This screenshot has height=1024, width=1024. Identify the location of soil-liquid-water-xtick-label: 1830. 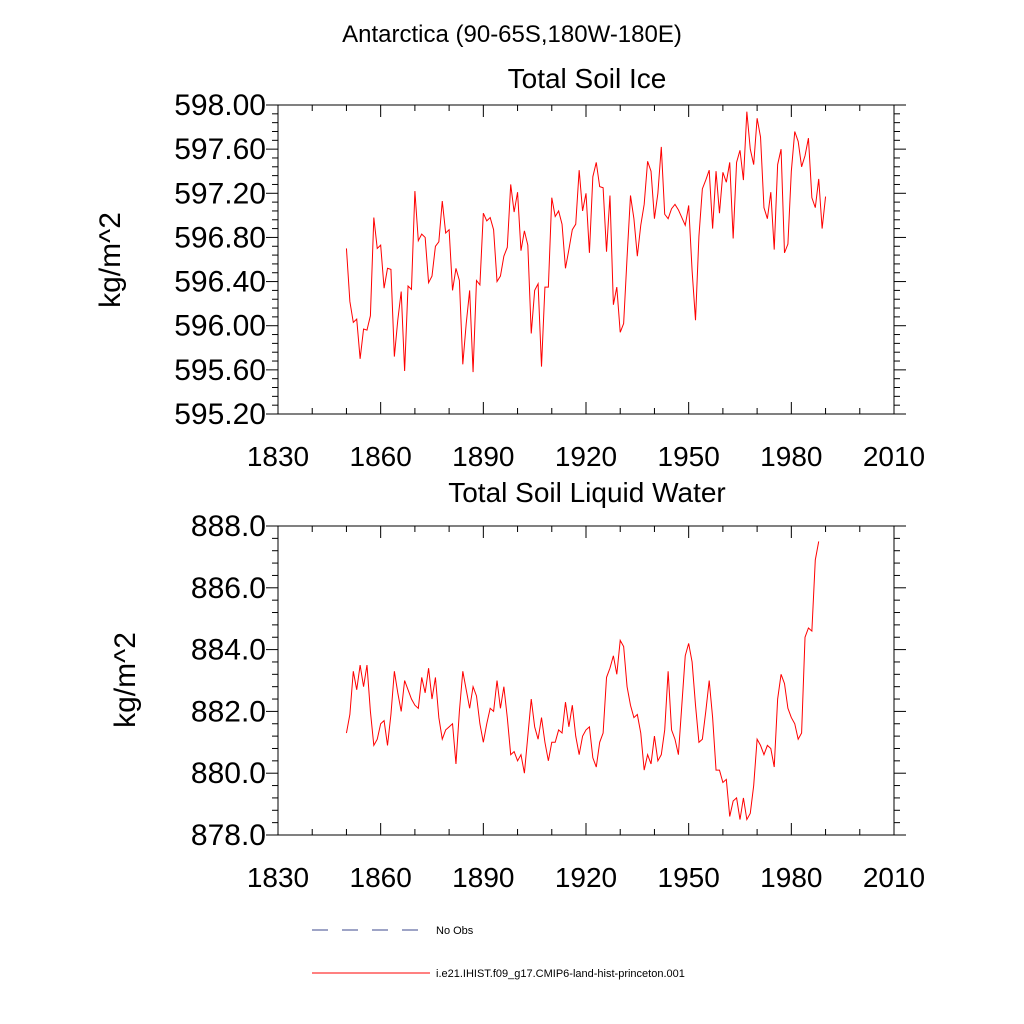
(278, 877).